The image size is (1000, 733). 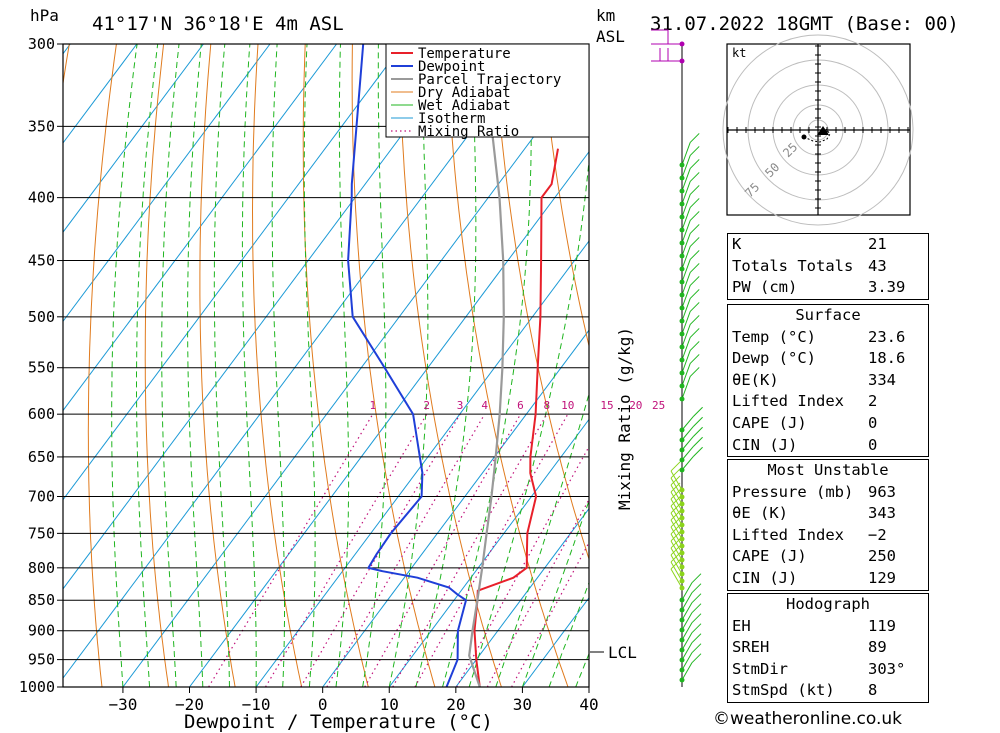 I want to click on x-tick-label: 10, so click(x=389, y=704).